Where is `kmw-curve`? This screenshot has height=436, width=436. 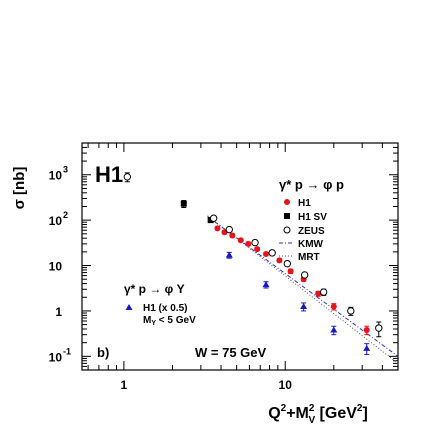
kmw-curve is located at coordinates (303, 286).